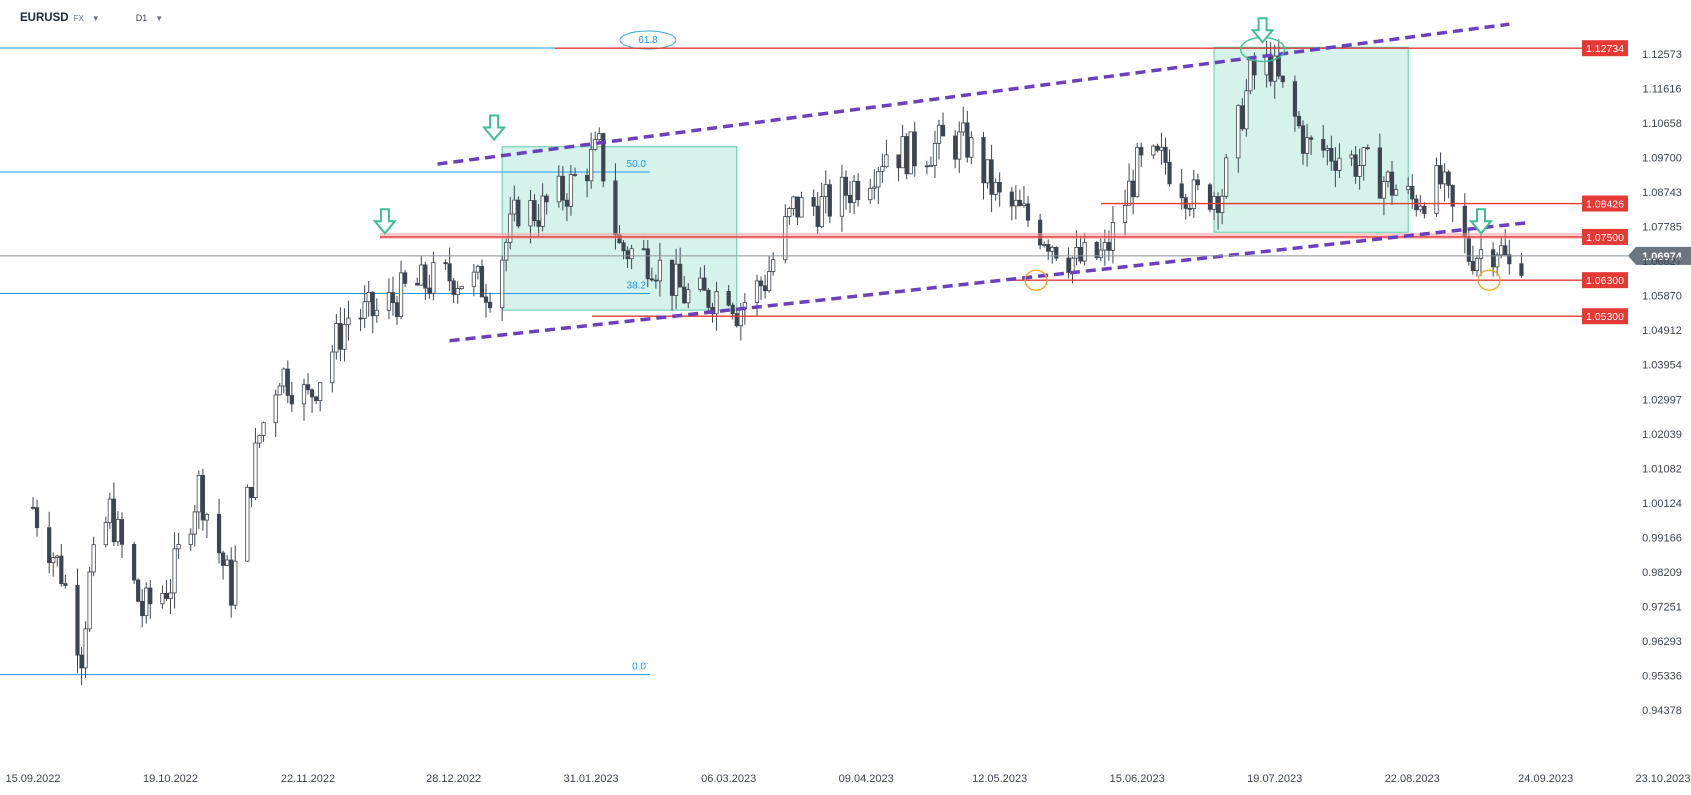 The image size is (1691, 795). Describe the element at coordinates (591, 779) in the screenshot. I see `x-tick-label: 31.01.2023` at that location.